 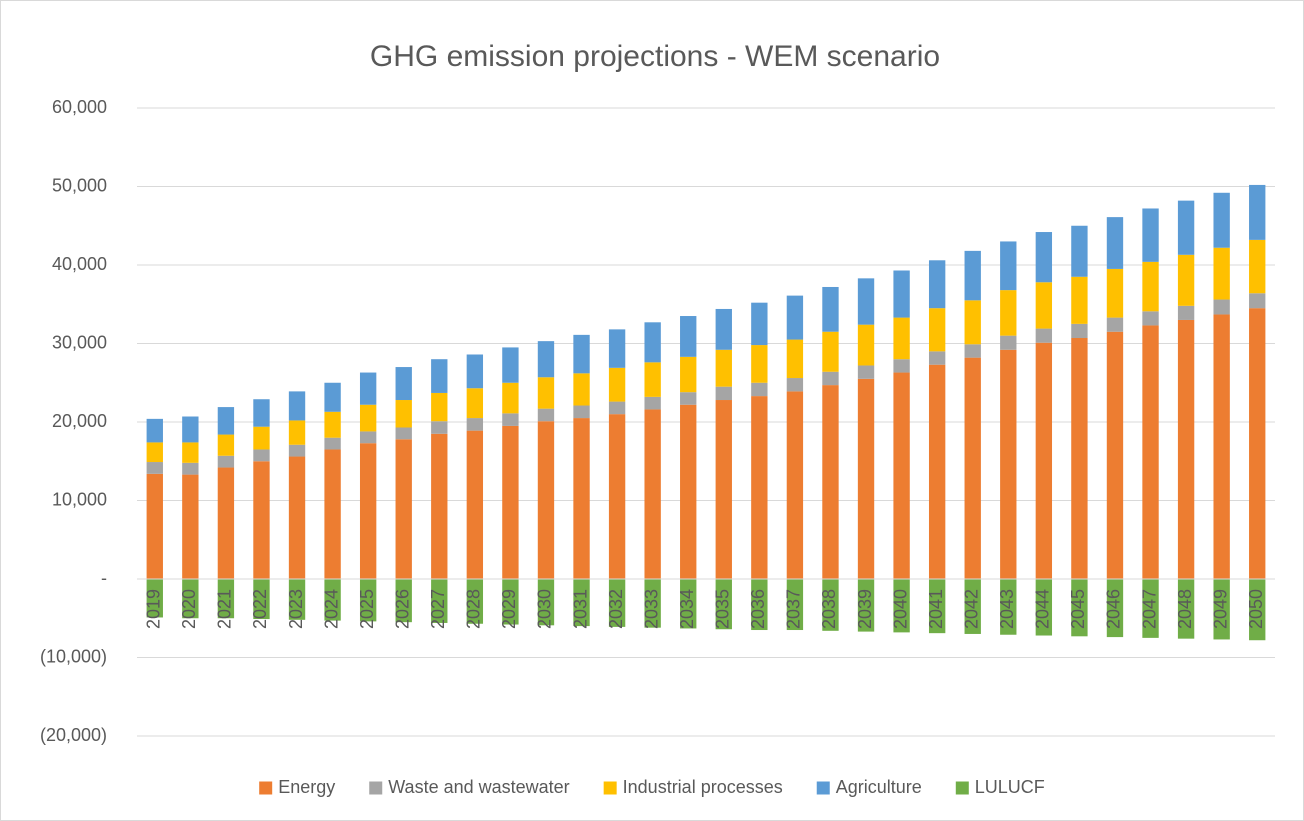 I want to click on y-tick-label: -, so click(x=104, y=578).